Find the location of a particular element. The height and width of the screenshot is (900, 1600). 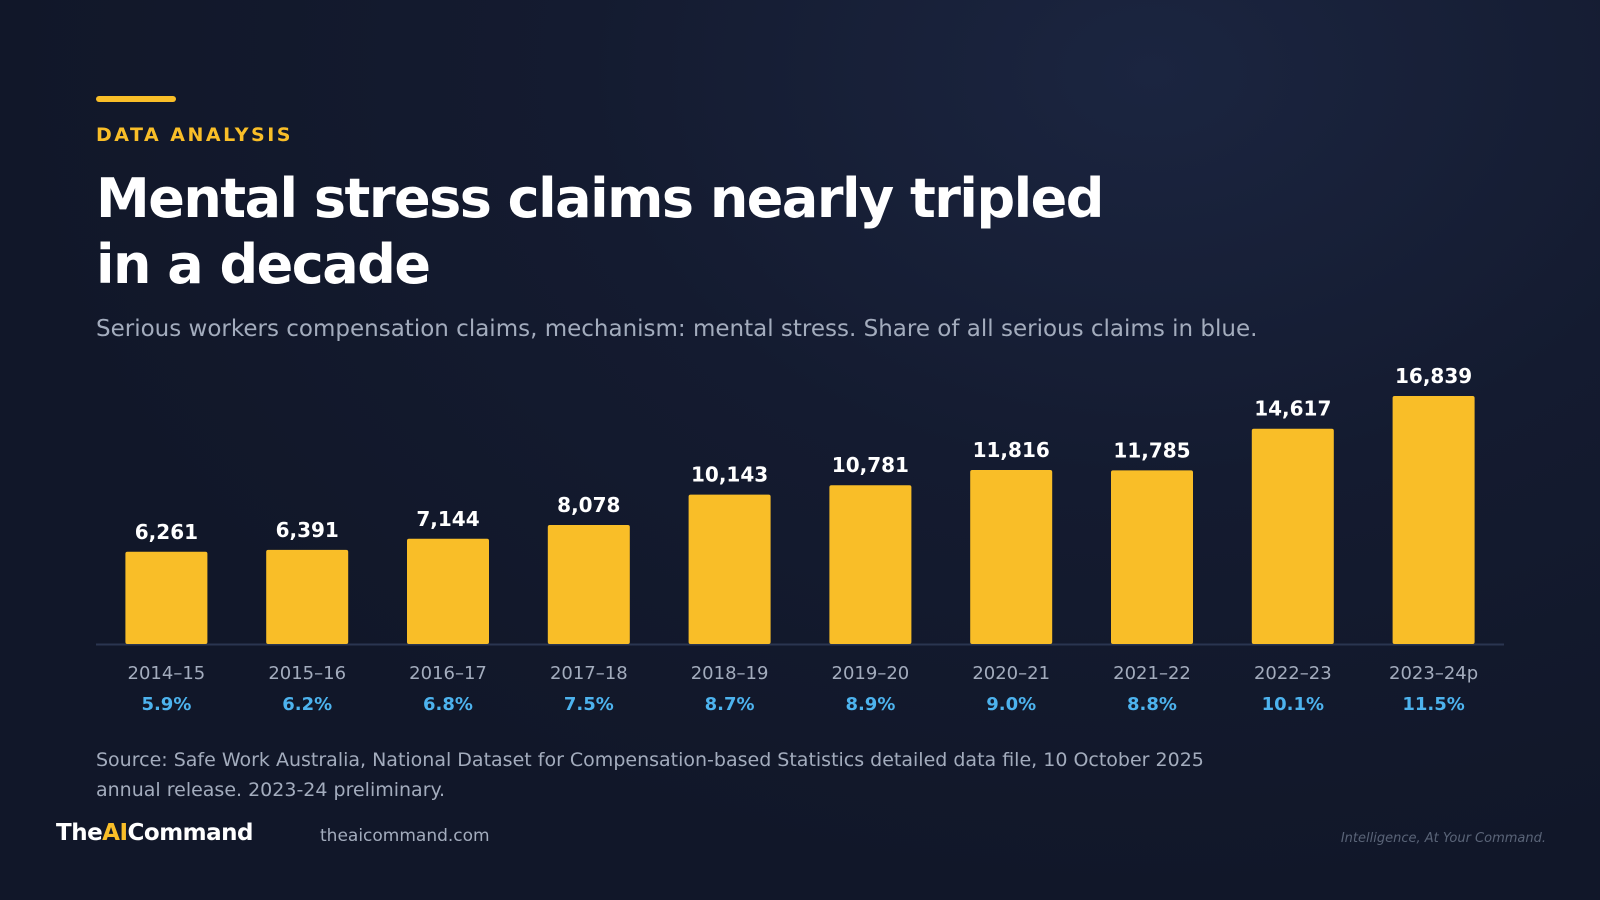

share-label: 8.7% is located at coordinates (730, 704).